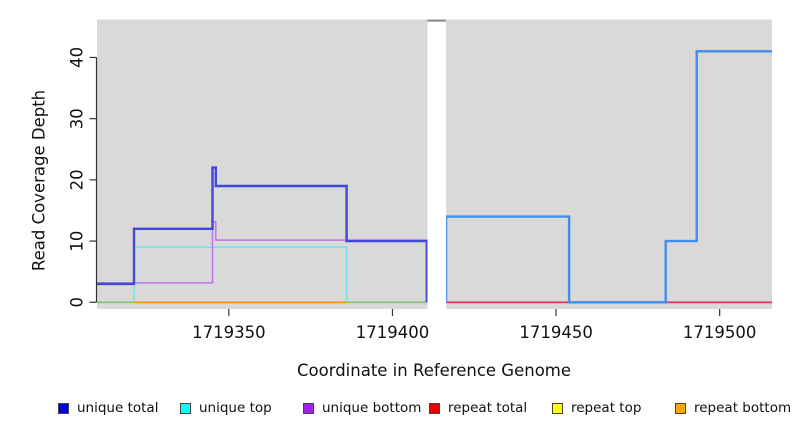  What do you see at coordinates (185, 408) in the screenshot?
I see `unique-top-swatch-icon` at bounding box center [185, 408].